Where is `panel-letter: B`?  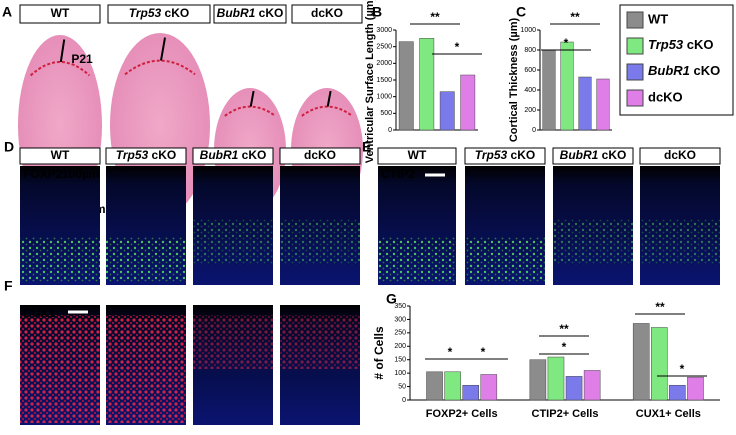
panel-letter: B is located at coordinates (377, 12).